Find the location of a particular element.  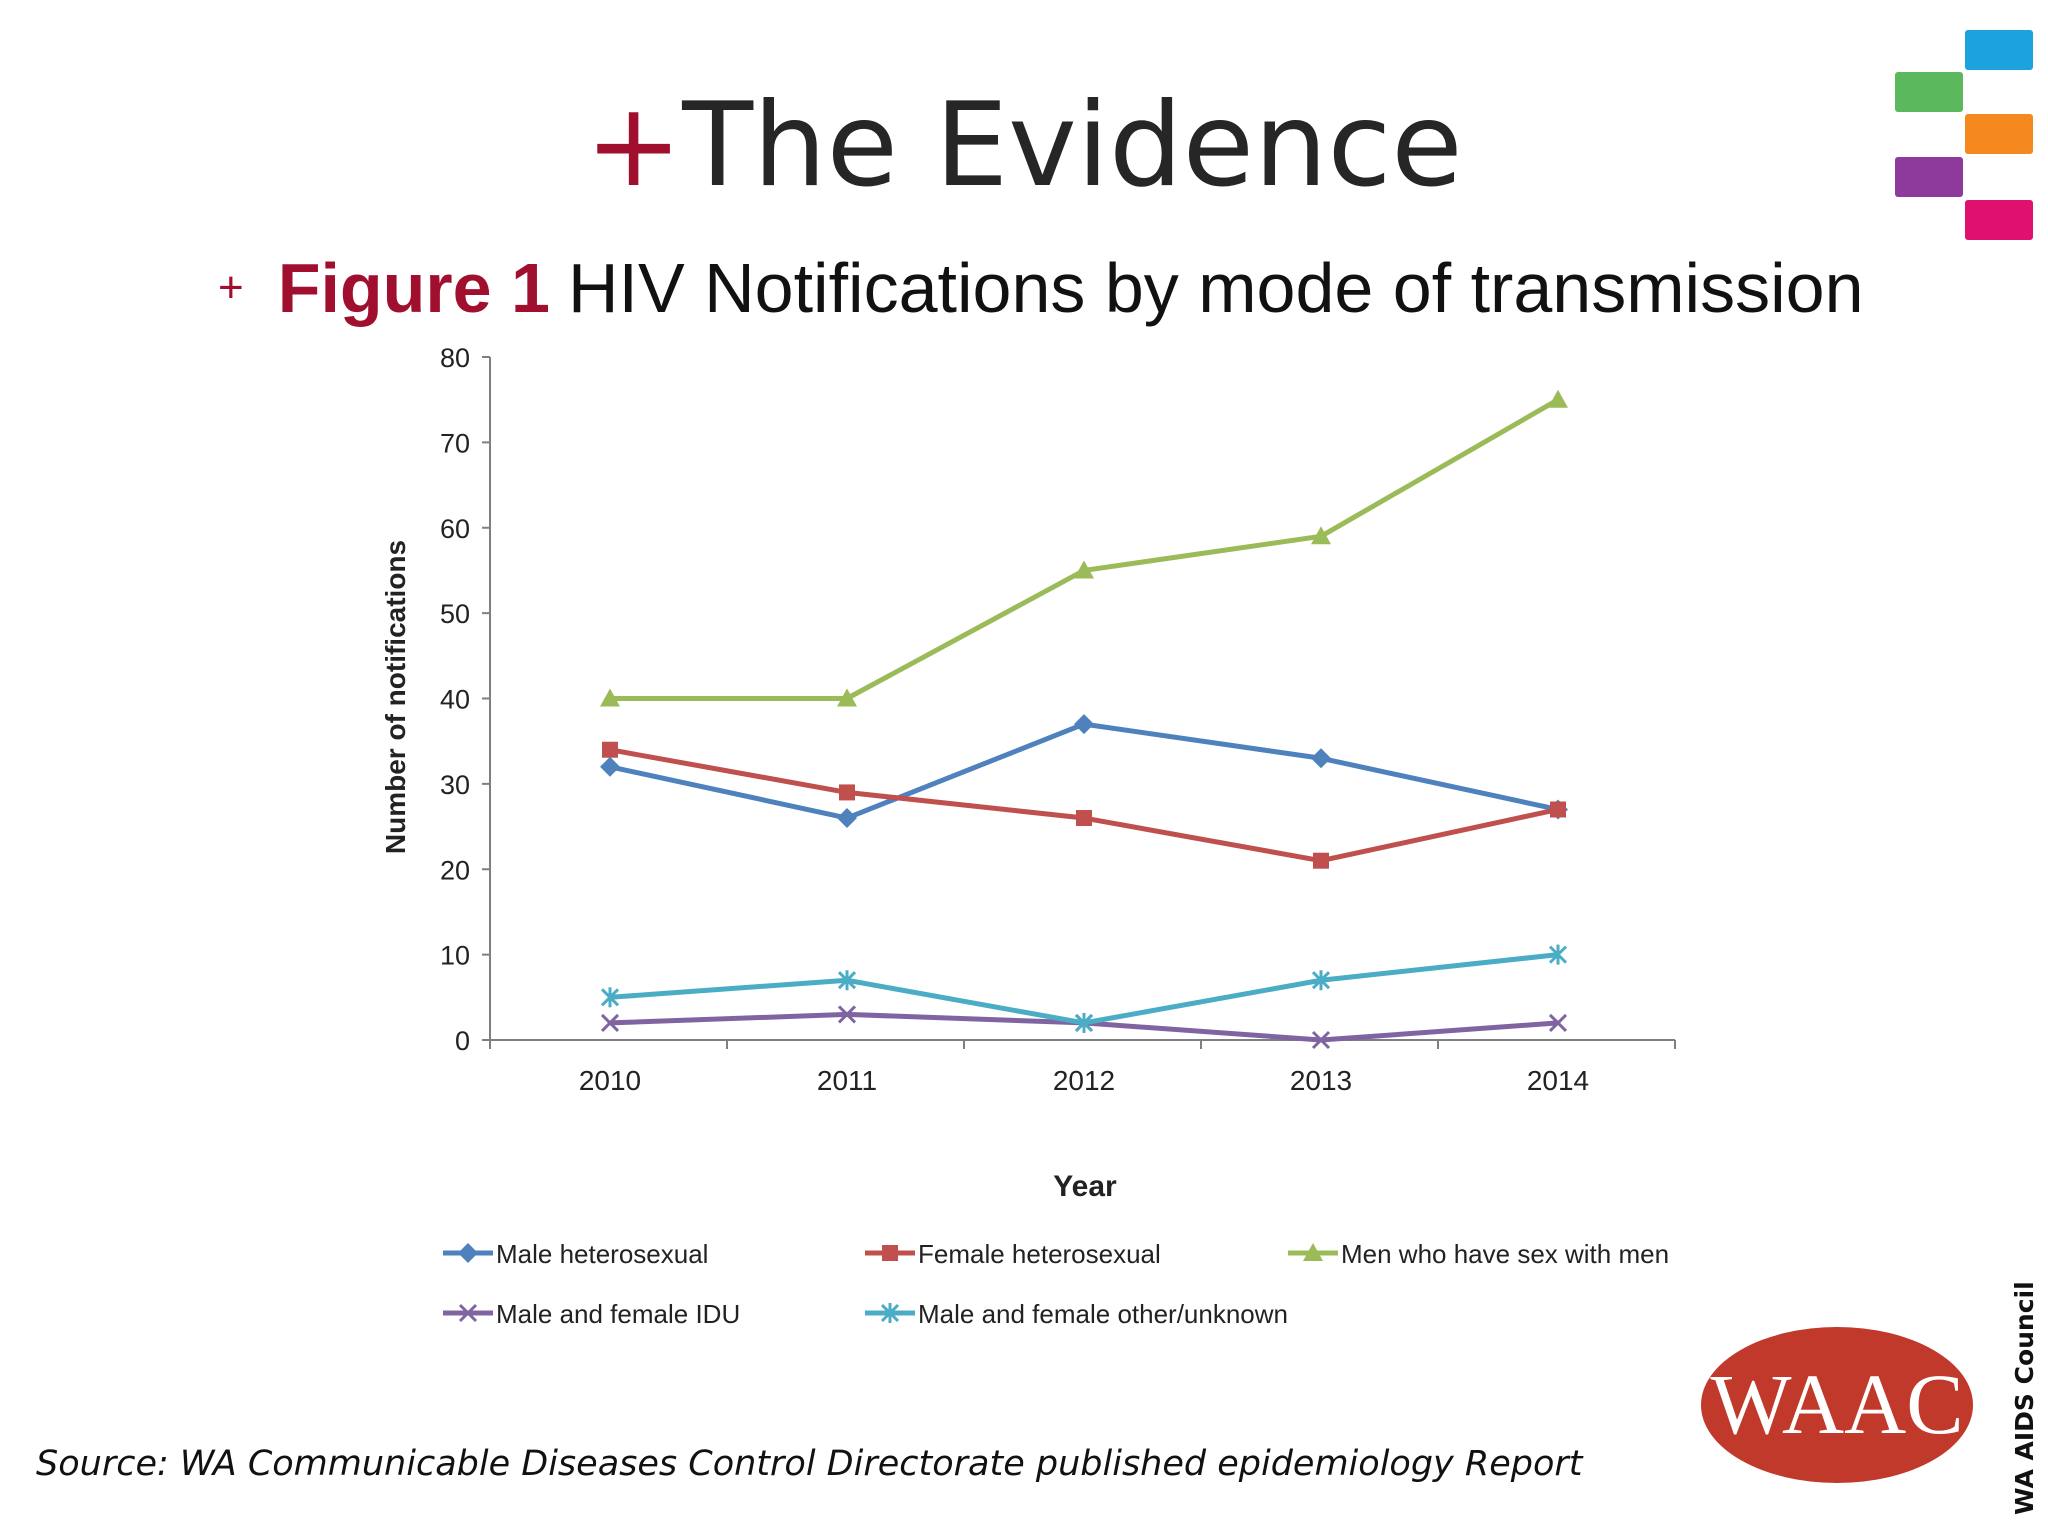

title-text: The Evidence is located at coordinates (1072, 145).